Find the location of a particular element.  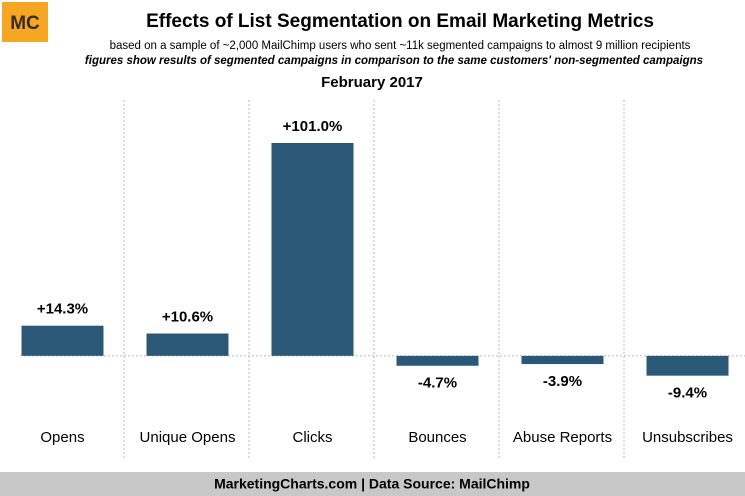

logo: MC is located at coordinates (25, 23).